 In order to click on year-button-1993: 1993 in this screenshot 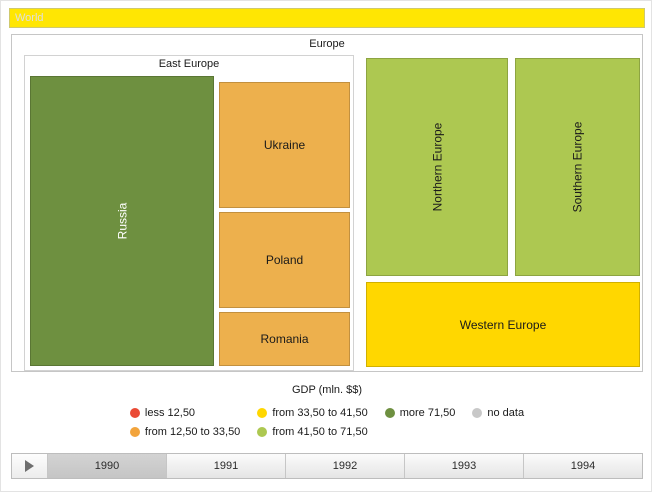, I will do `click(464, 466)`.